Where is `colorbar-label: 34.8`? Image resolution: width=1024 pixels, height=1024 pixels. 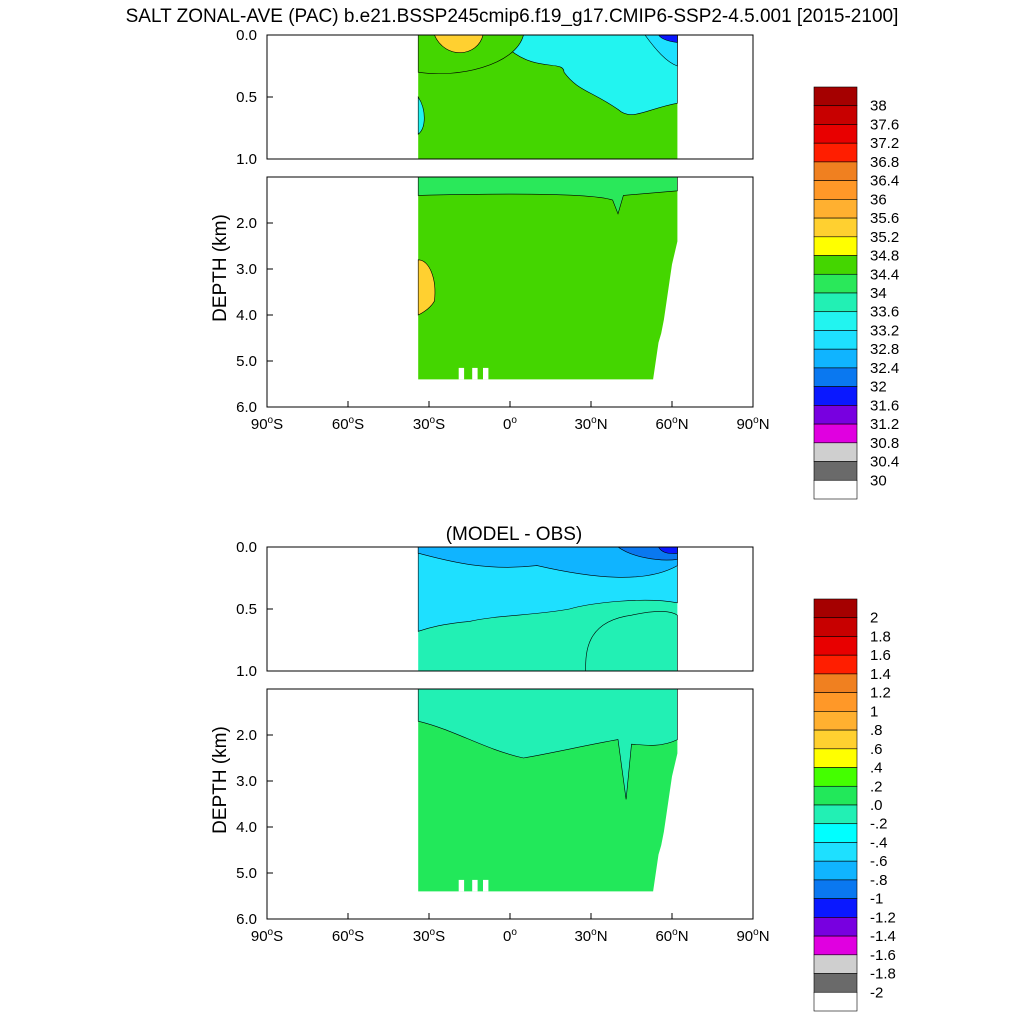
colorbar-label: 34.8 is located at coordinates (884, 256).